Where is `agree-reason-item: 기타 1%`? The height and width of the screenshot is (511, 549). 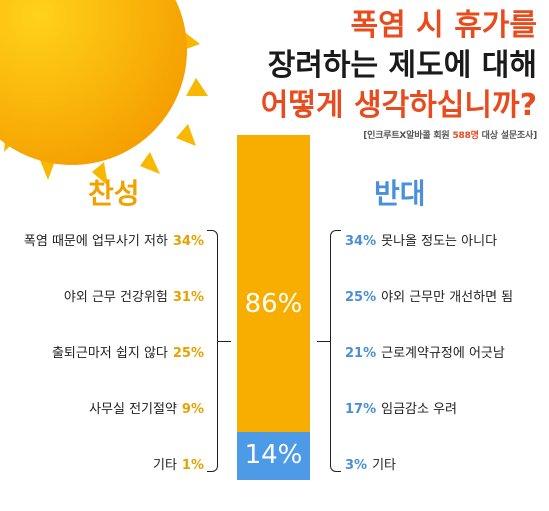
agree-reason-item: 기타 1% is located at coordinates (178, 465).